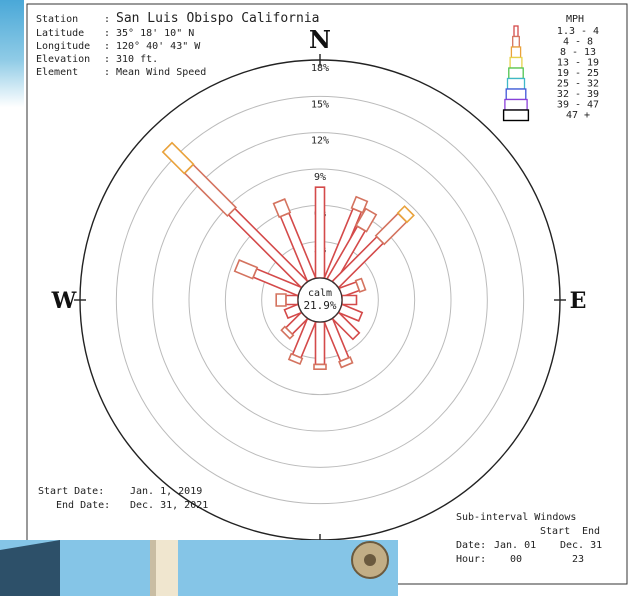 This screenshot has height=596, width=634. I want to click on legend-label: 39 - 47, so click(578, 105).